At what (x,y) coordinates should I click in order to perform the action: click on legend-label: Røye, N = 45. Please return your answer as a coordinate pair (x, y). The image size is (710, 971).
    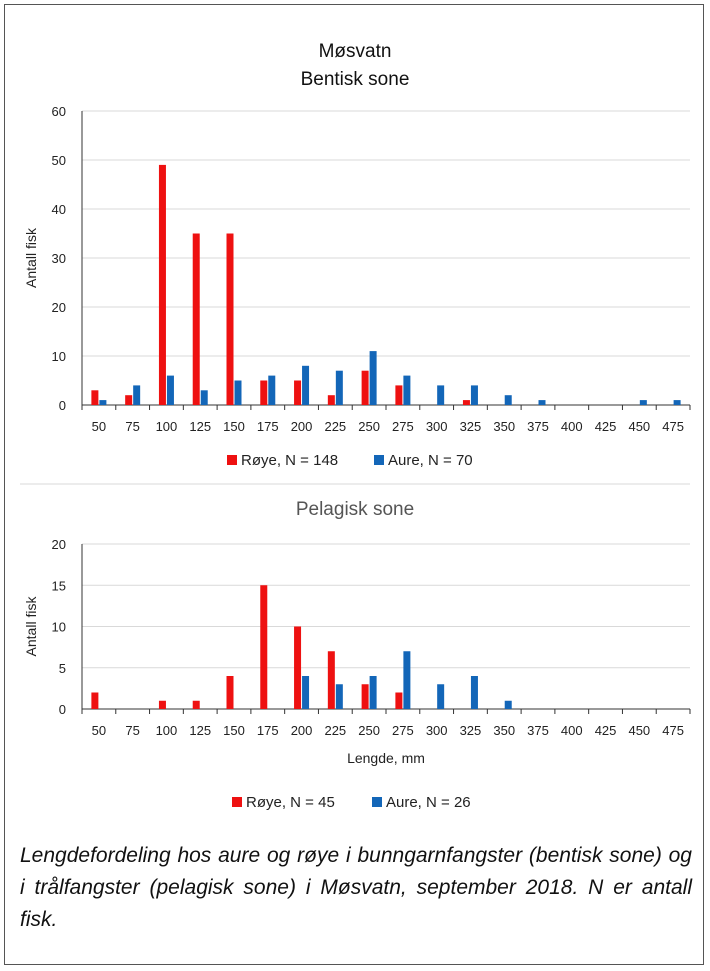
    Looking at the image, I should click on (290, 802).